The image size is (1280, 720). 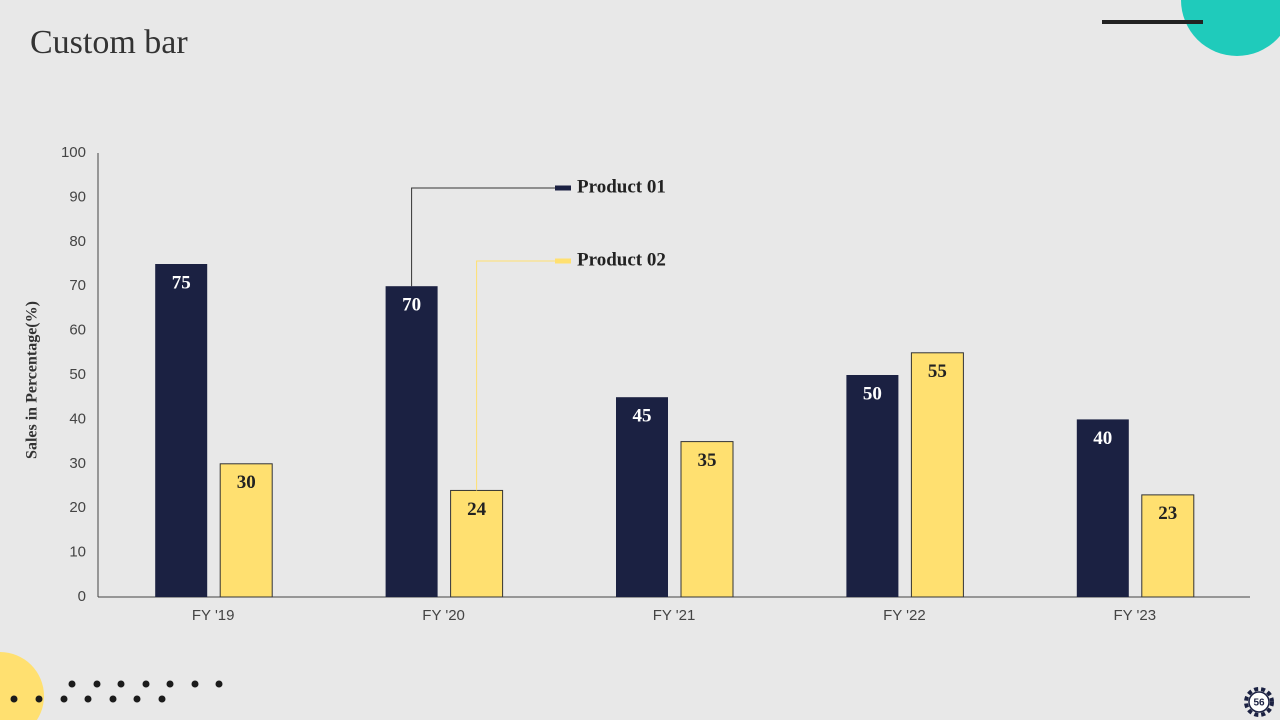 What do you see at coordinates (872, 393) in the screenshot?
I see `value-label: 50` at bounding box center [872, 393].